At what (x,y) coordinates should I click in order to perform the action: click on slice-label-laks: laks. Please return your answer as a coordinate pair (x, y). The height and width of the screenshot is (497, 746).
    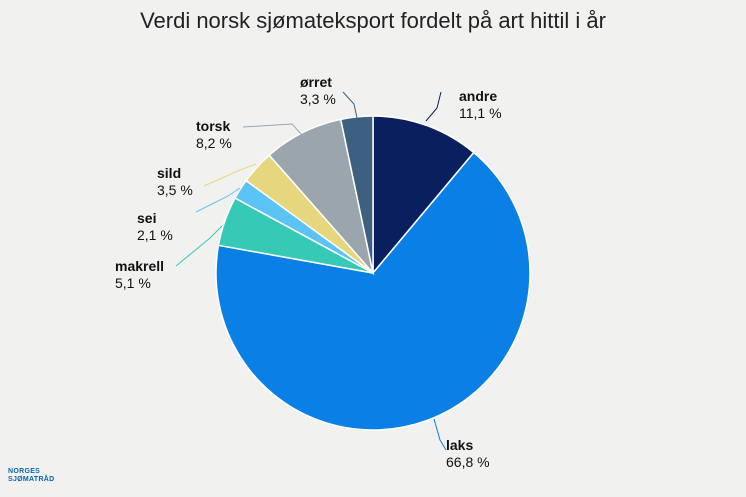
    Looking at the image, I should click on (459, 445).